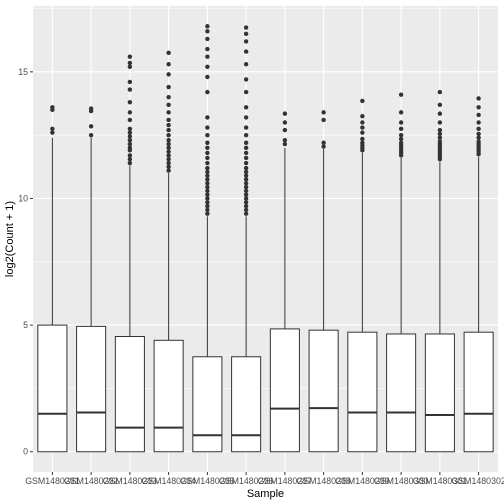 The height and width of the screenshot is (504, 504). What do you see at coordinates (25, 452) in the screenshot?
I see `y-tick-label: 0` at bounding box center [25, 452].